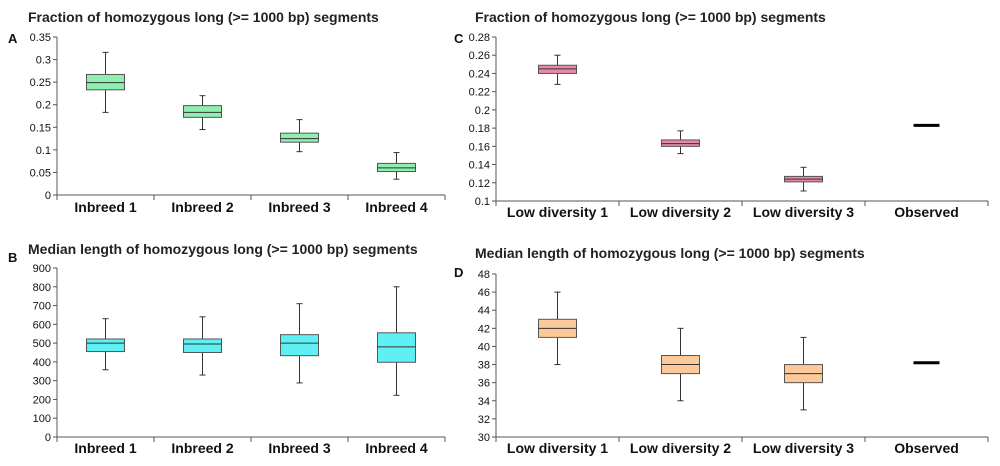 The image size is (1000, 466). What do you see at coordinates (484, 347) in the screenshot?
I see `y-tick-label: 40` at bounding box center [484, 347].